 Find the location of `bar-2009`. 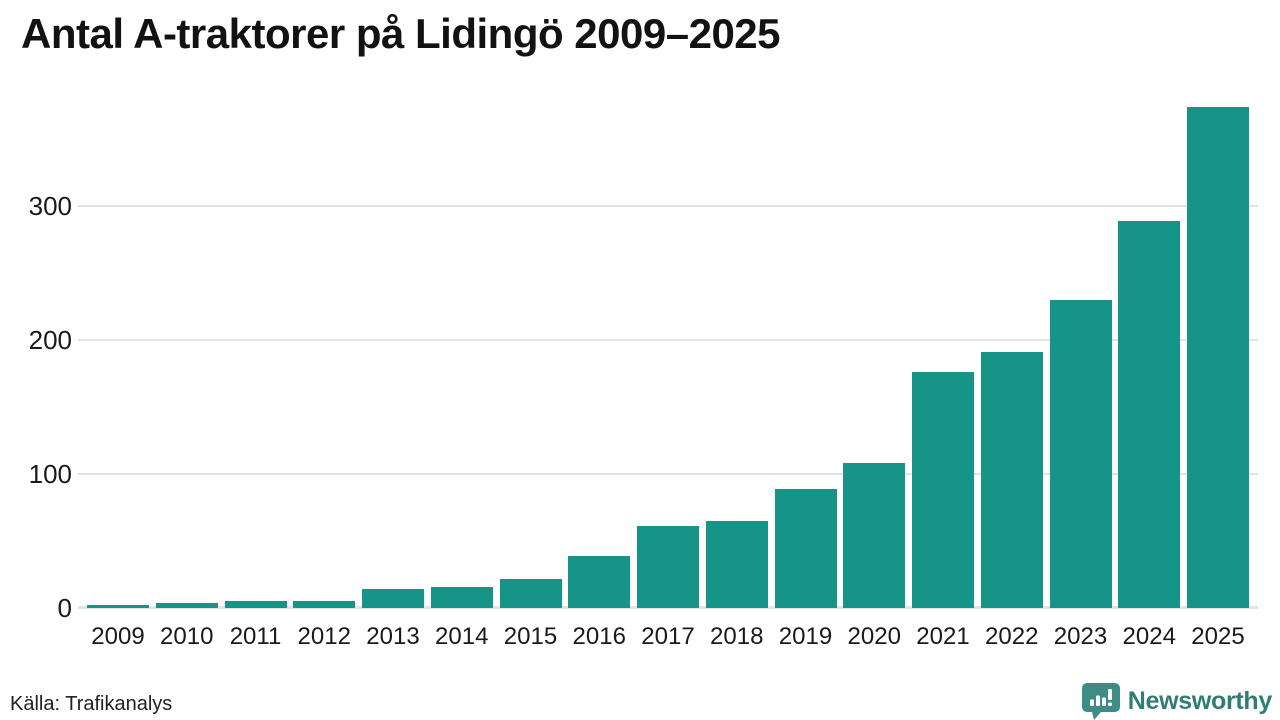

bar-2009 is located at coordinates (118, 606).